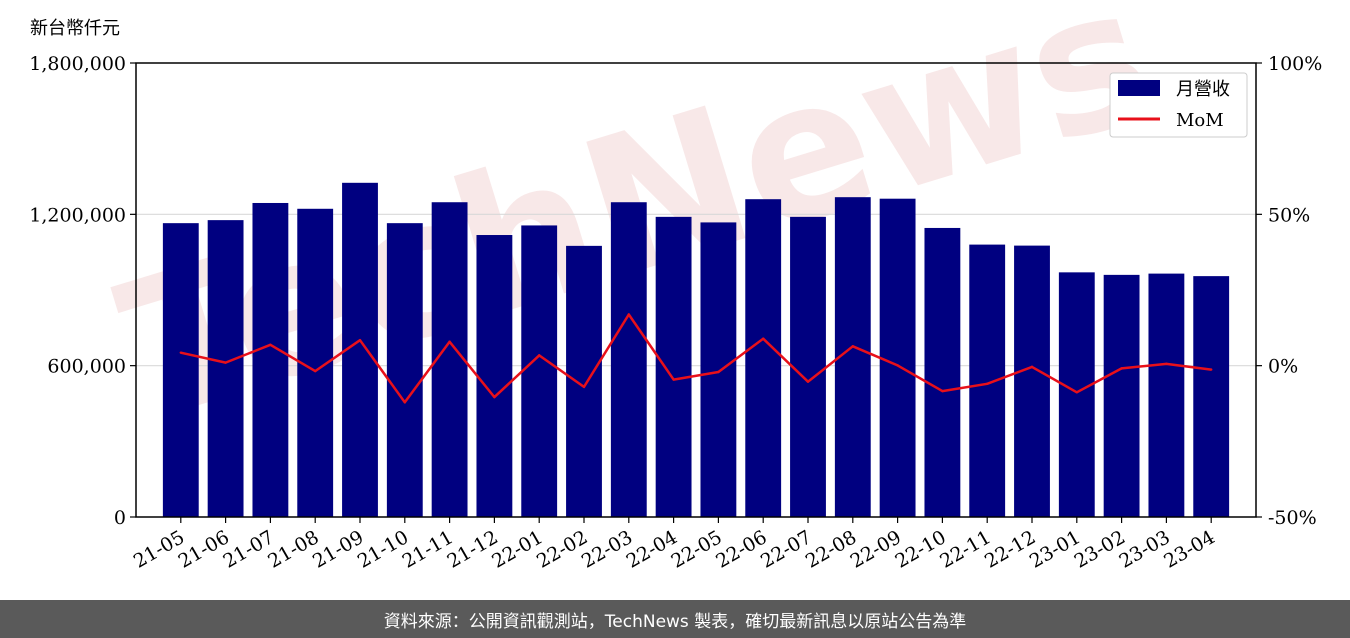 Image resolution: width=1350 pixels, height=638 pixels. Describe the element at coordinates (652, 549) in the screenshot. I see `x-tick-label: 22-04` at that location.